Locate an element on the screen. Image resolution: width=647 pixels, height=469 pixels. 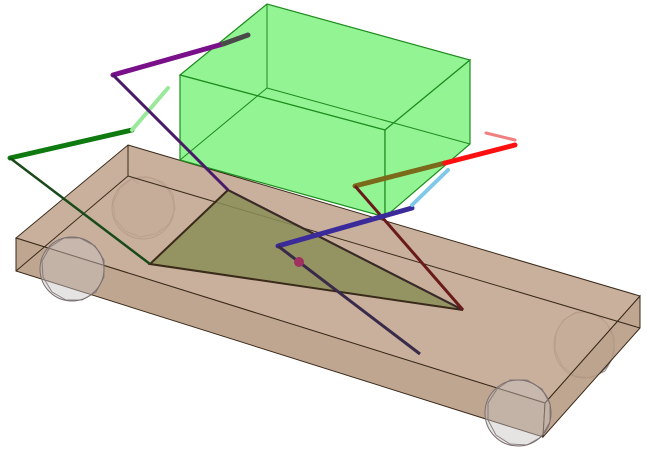
blue-arm-bar is located at coordinates (345, 227).